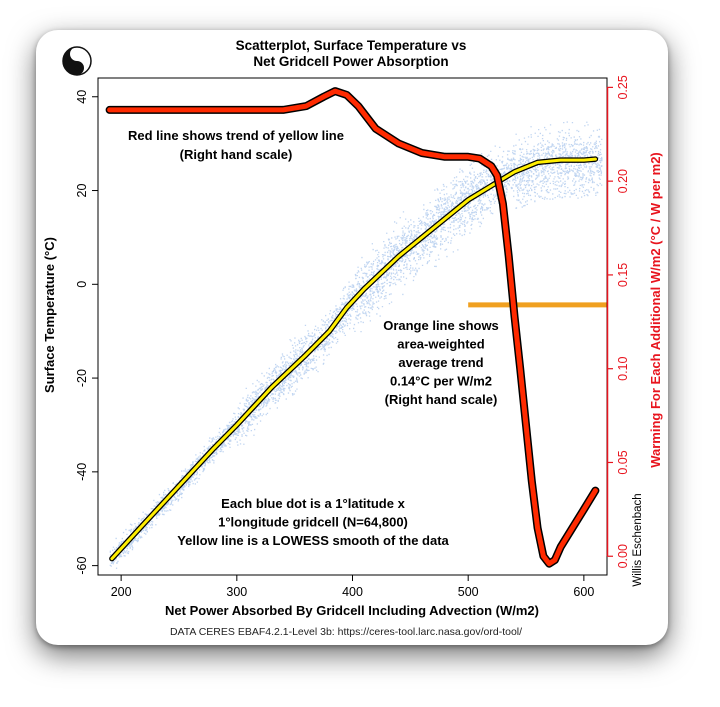 This screenshot has height=707, width=720. Describe the element at coordinates (82, 97) in the screenshot. I see `y-tick-label: 40` at that location.